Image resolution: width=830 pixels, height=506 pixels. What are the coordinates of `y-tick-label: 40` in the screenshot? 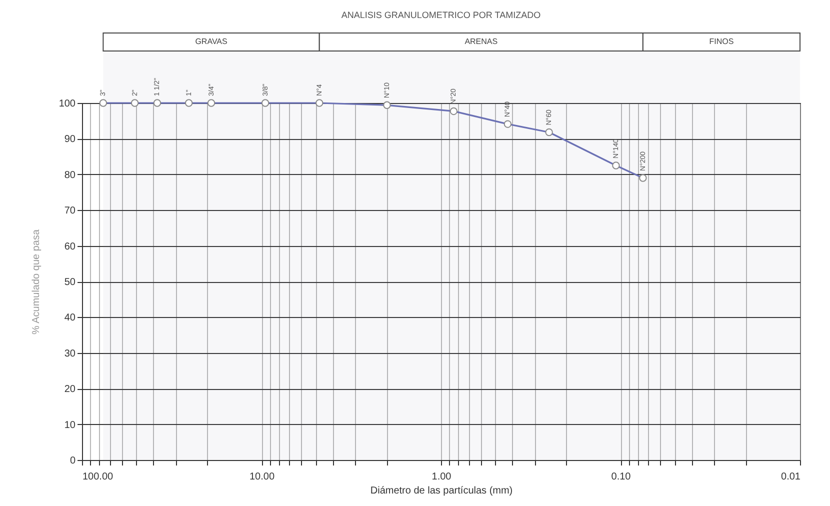 It's located at (70, 318).